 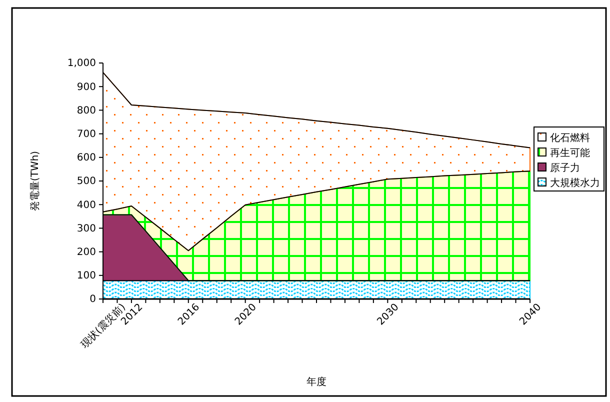 I want to click on y-tick-label: 700, so click(x=86, y=134).